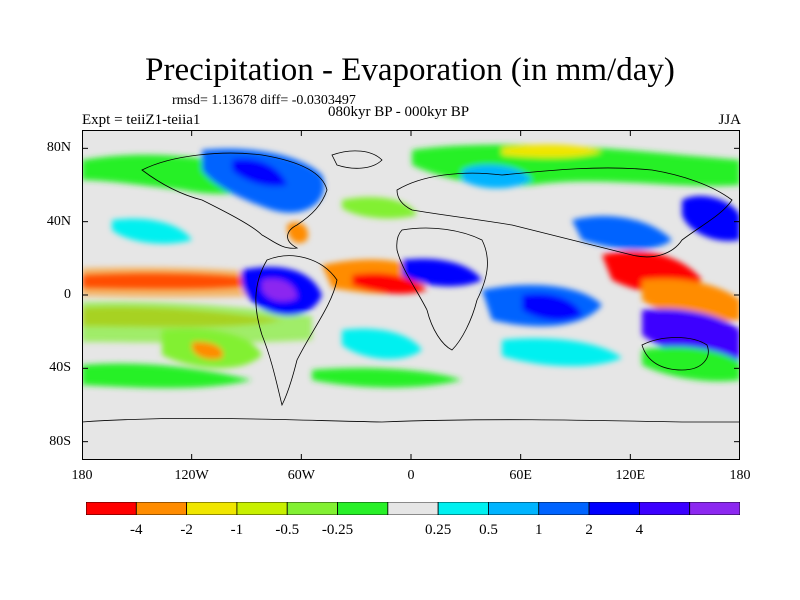 The image size is (800, 600). I want to click on colorbar-label: -0.25, so click(337, 530).